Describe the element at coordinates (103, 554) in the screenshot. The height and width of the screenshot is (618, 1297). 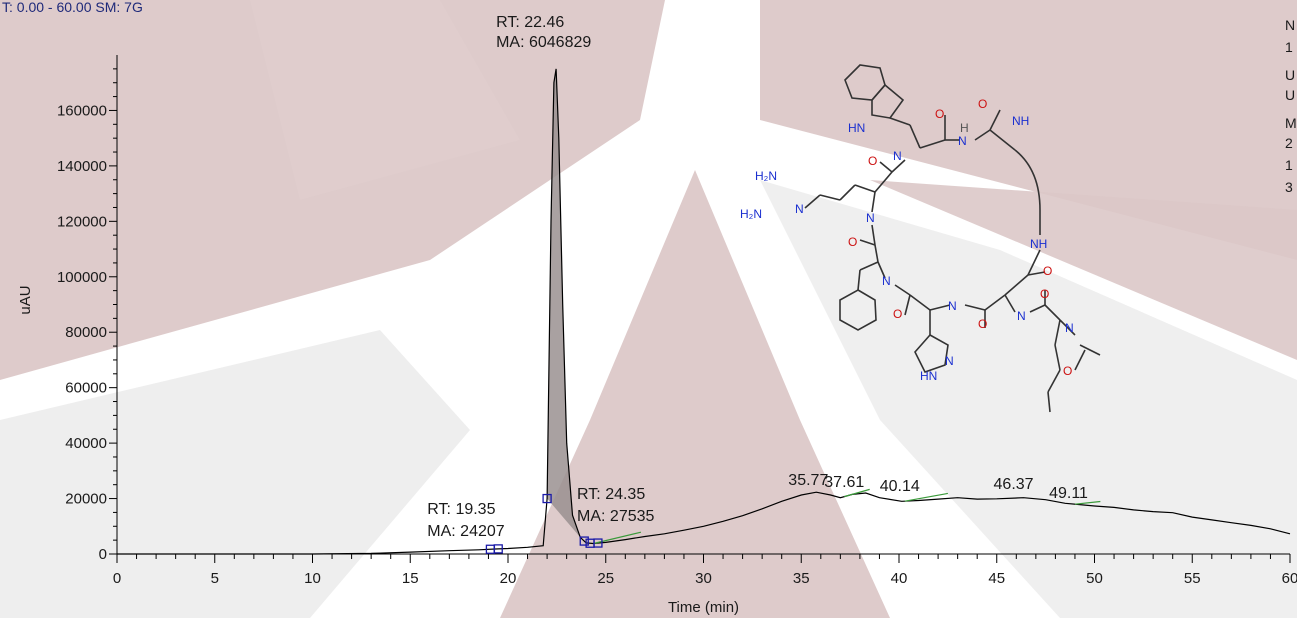
I see `y-tick-label: 0` at that location.